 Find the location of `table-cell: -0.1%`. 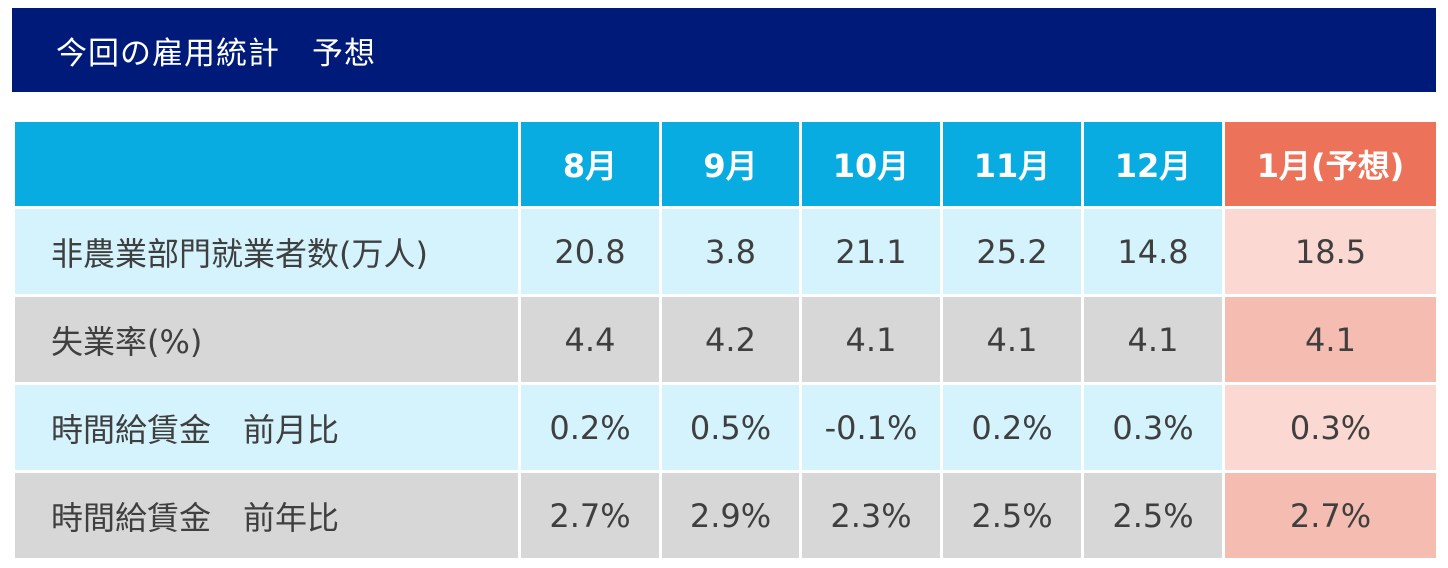

table-cell: -0.1% is located at coordinates (871, 427).